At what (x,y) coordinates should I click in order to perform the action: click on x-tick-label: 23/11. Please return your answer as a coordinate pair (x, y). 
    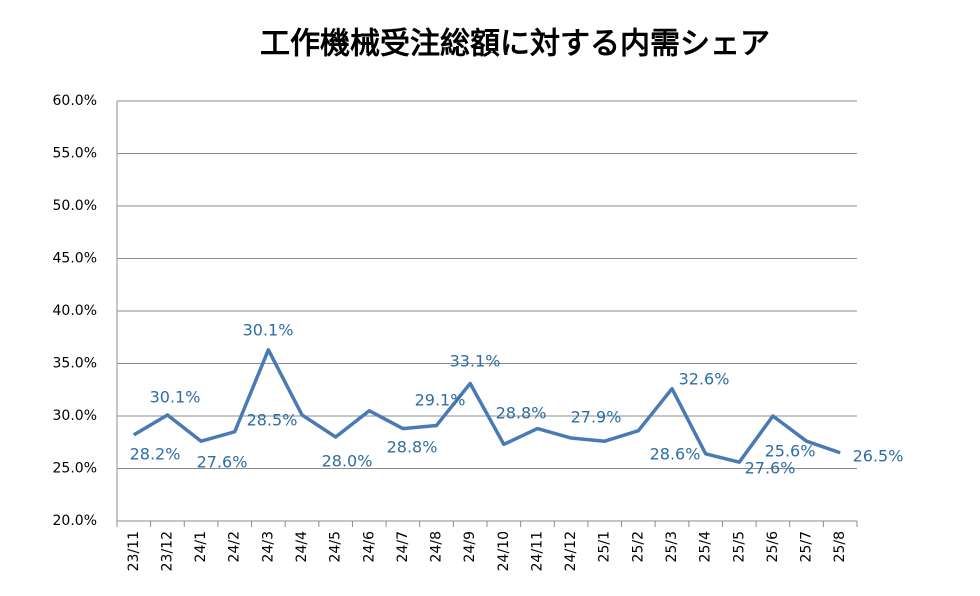
    Looking at the image, I should click on (134, 551).